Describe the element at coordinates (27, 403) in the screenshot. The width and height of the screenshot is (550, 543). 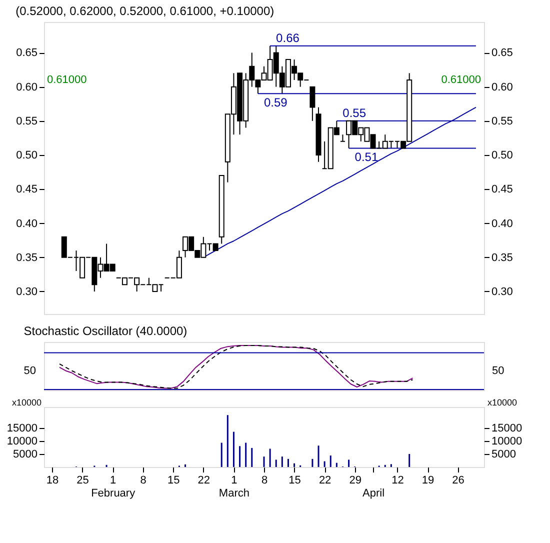
I see `y-axis-title: x10000` at that location.